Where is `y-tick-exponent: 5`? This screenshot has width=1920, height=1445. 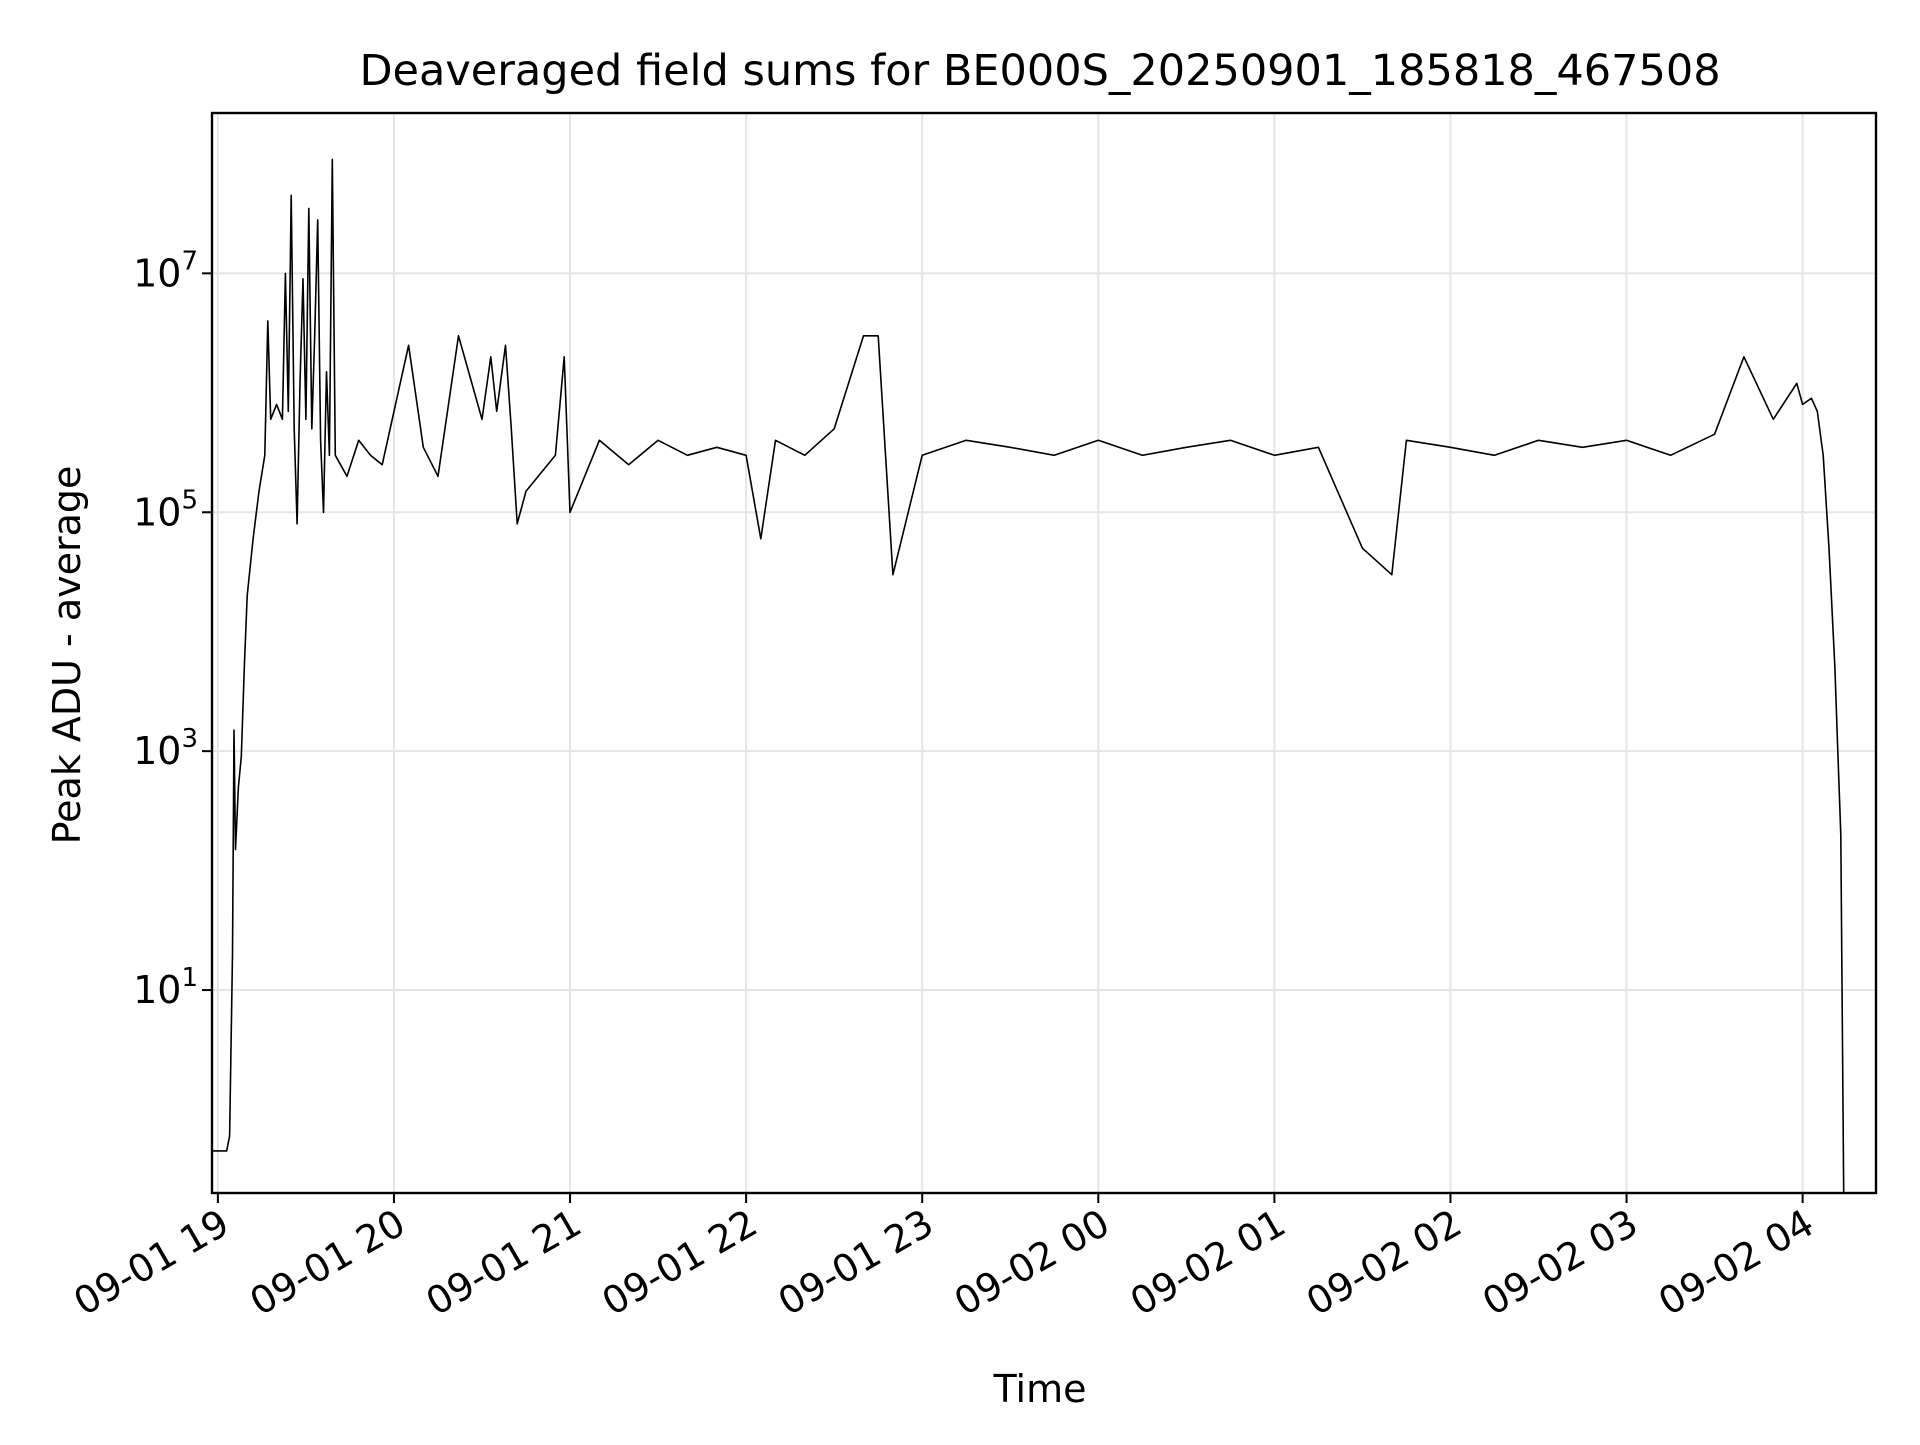
y-tick-exponent: 5 is located at coordinates (189, 500).